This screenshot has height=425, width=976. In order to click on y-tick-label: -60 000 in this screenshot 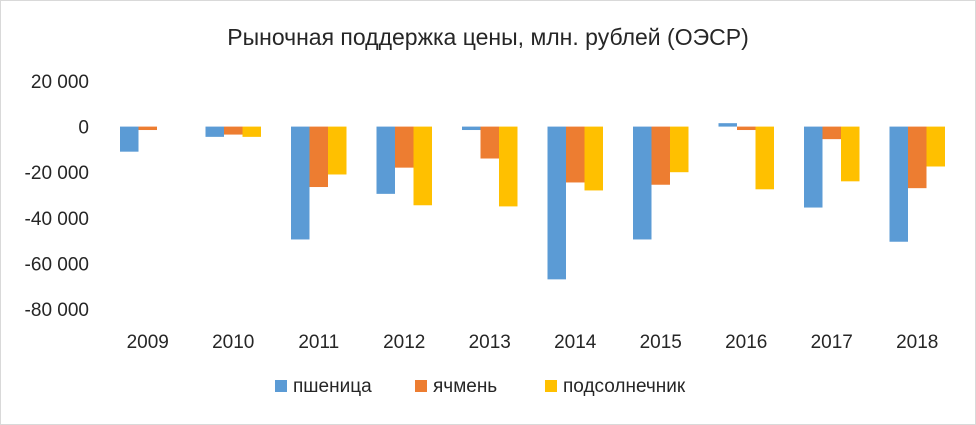, I will do `click(57, 264)`.